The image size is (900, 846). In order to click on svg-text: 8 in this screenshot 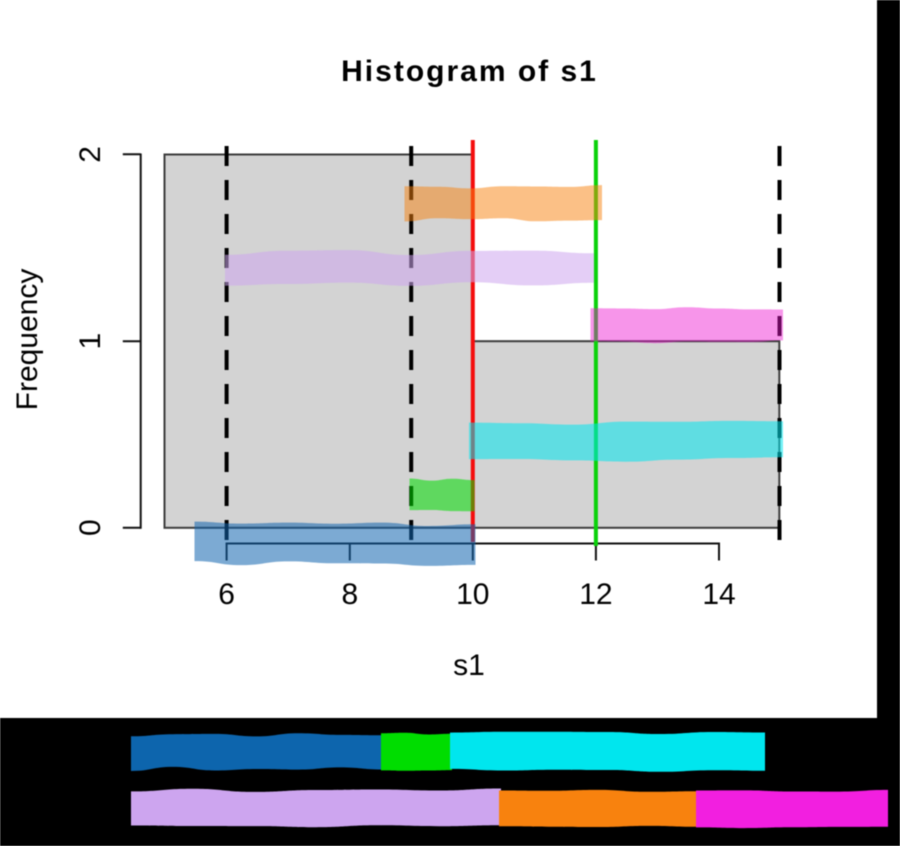, I will do `click(349, 594)`.